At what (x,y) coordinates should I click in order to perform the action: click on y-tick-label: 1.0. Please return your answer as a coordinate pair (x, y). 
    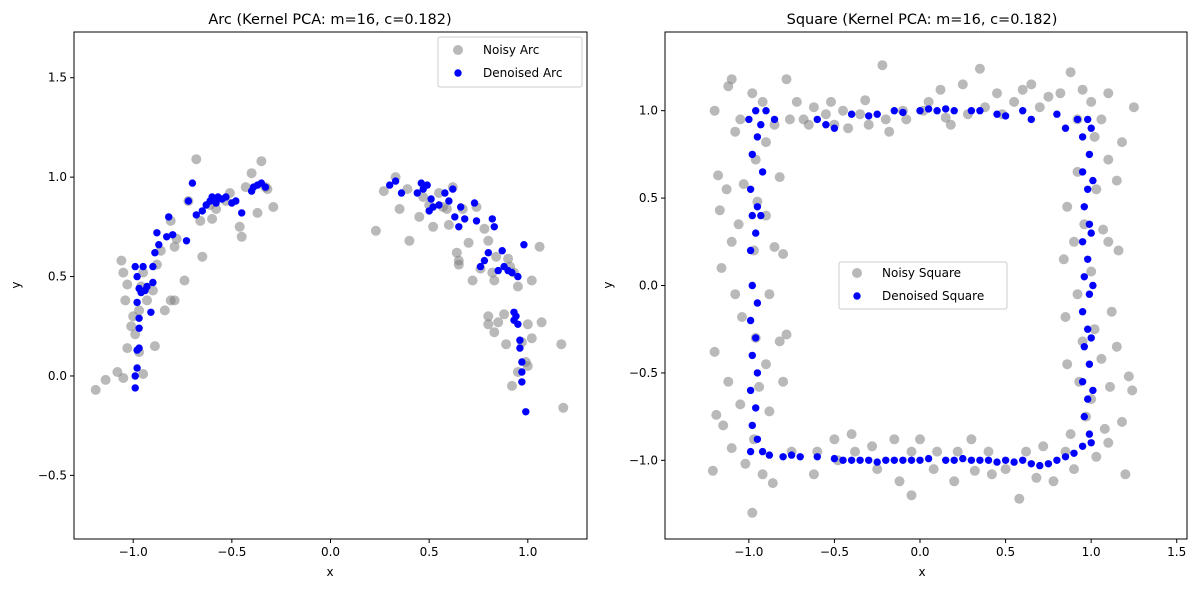
    Looking at the image, I should click on (57, 177).